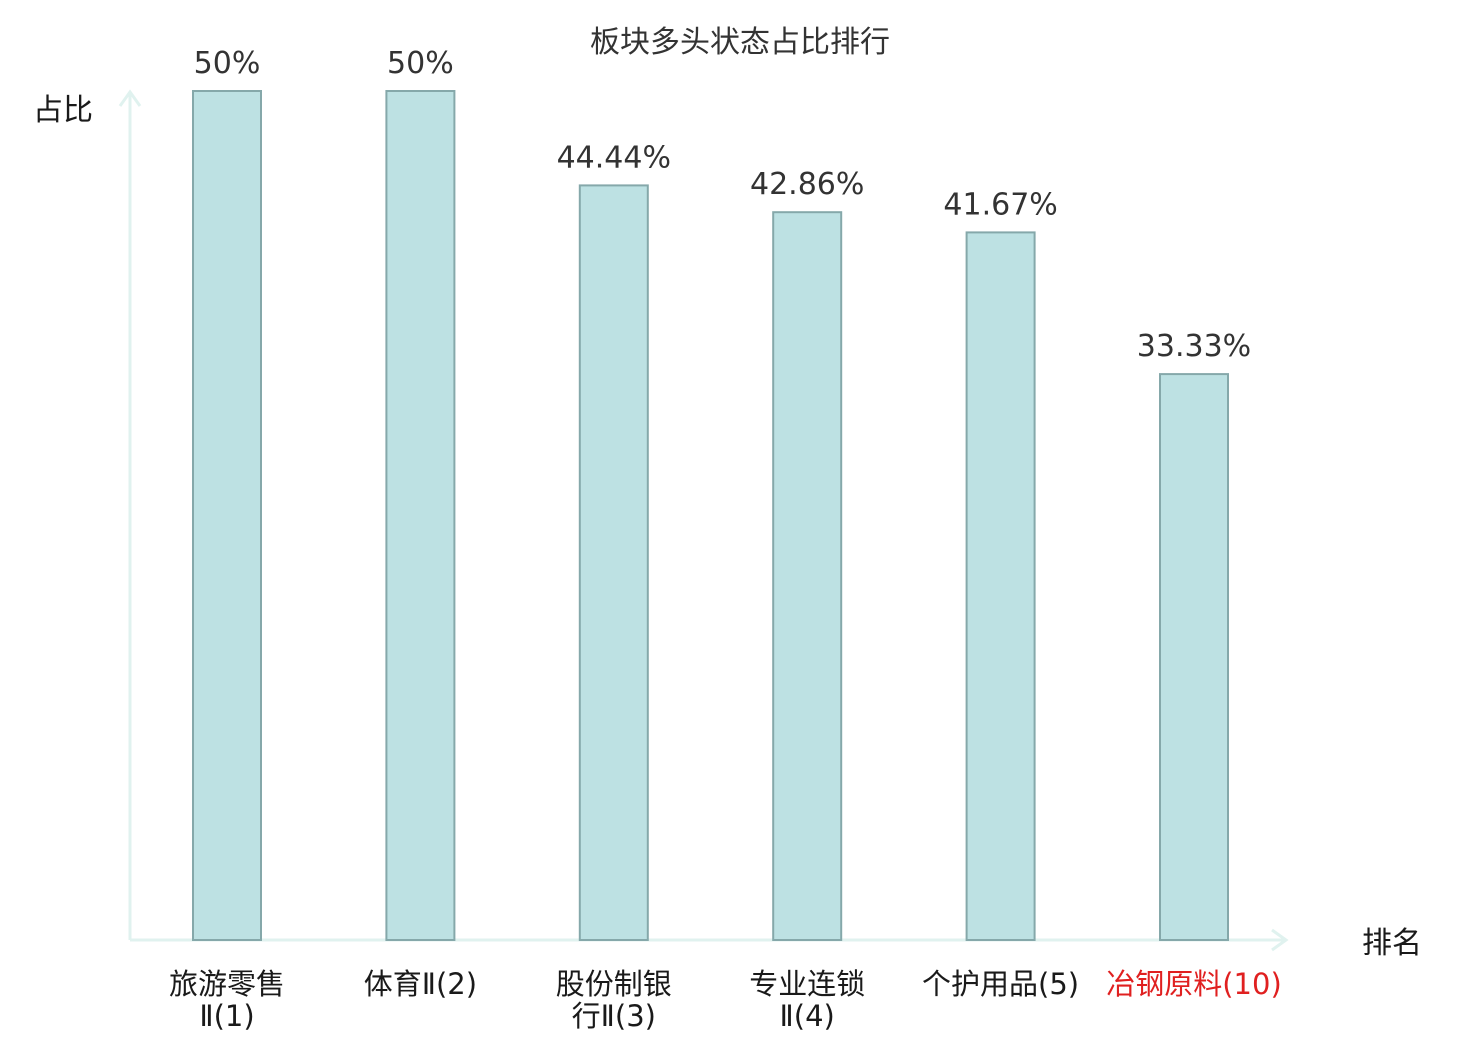 This screenshot has width=1480, height=1044. Describe the element at coordinates (1000, 984) in the screenshot. I see `category-label: 个护用品(5)` at that location.